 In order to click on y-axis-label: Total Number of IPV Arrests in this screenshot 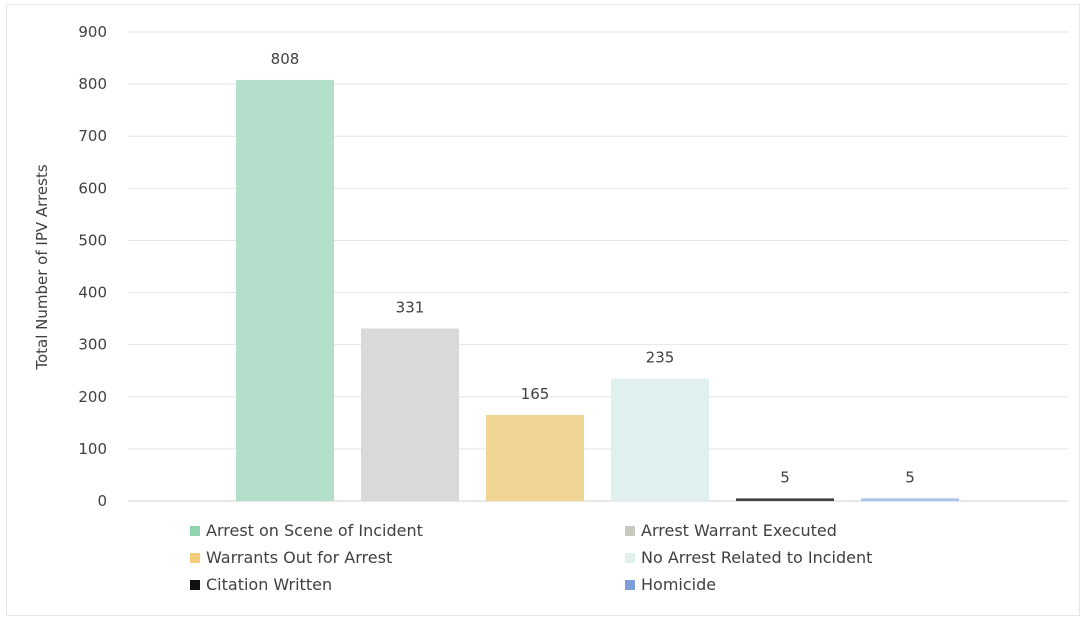, I will do `click(42, 267)`.